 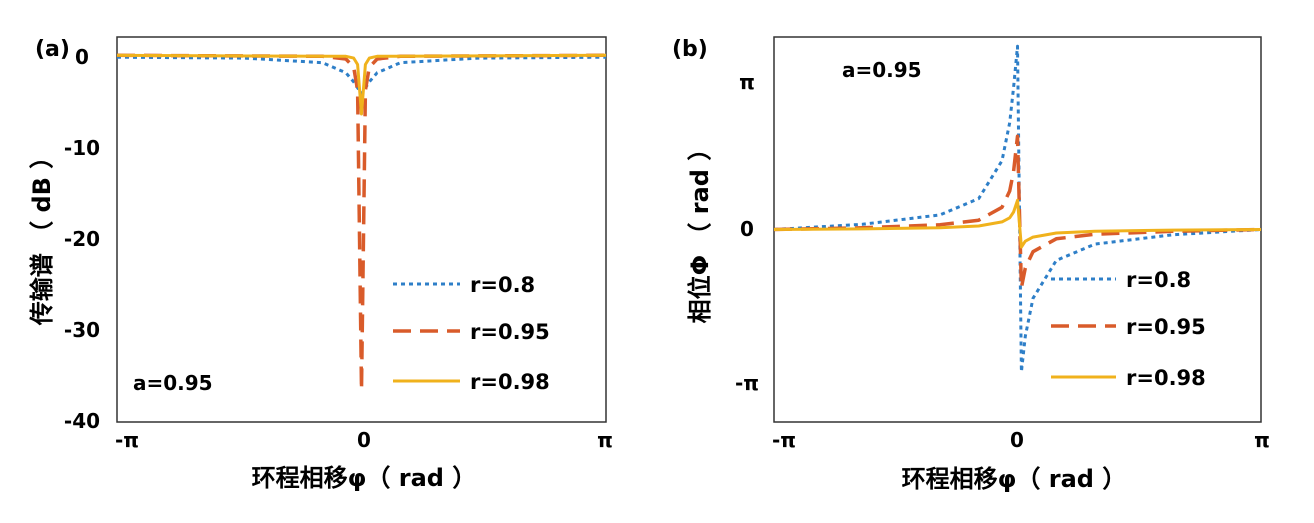 What do you see at coordinates (1017, 223) in the screenshot?
I see `panel-b-series-r098` at bounding box center [1017, 223].